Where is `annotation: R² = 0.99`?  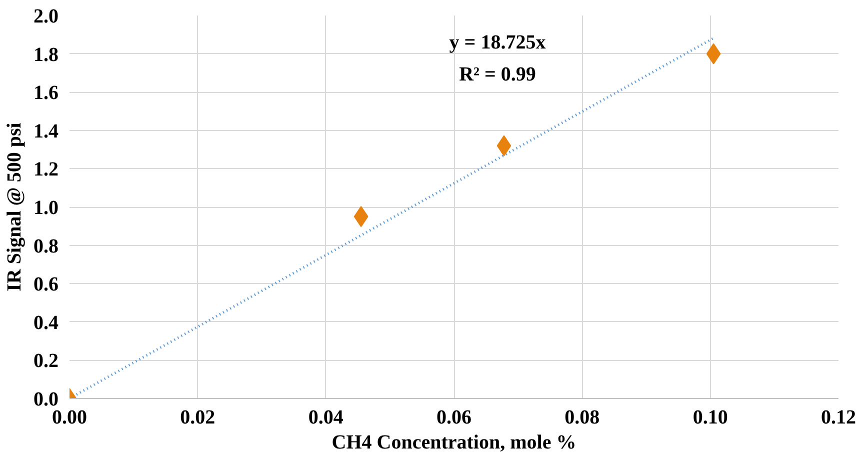
annotation: R² = 0.99 is located at coordinates (497, 75).